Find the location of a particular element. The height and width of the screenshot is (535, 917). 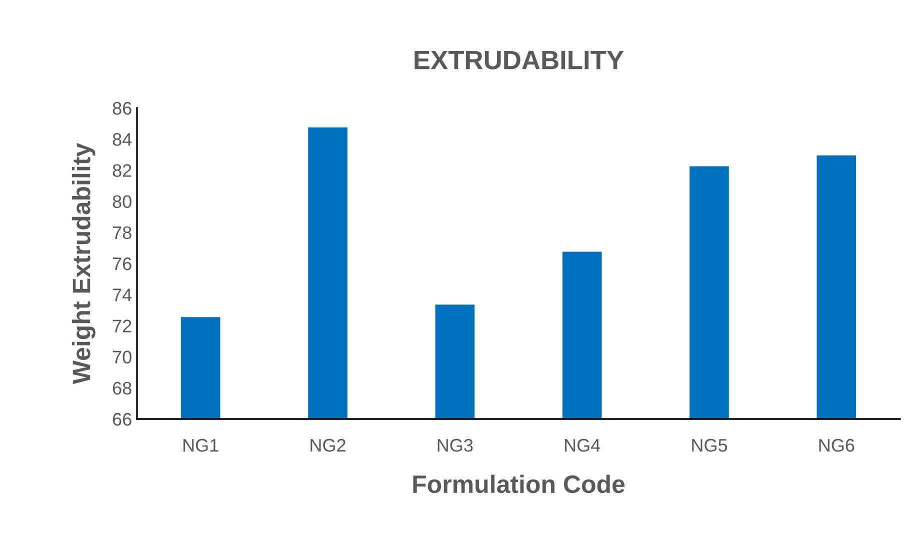

y-tick-label: 76 is located at coordinates (122, 263).